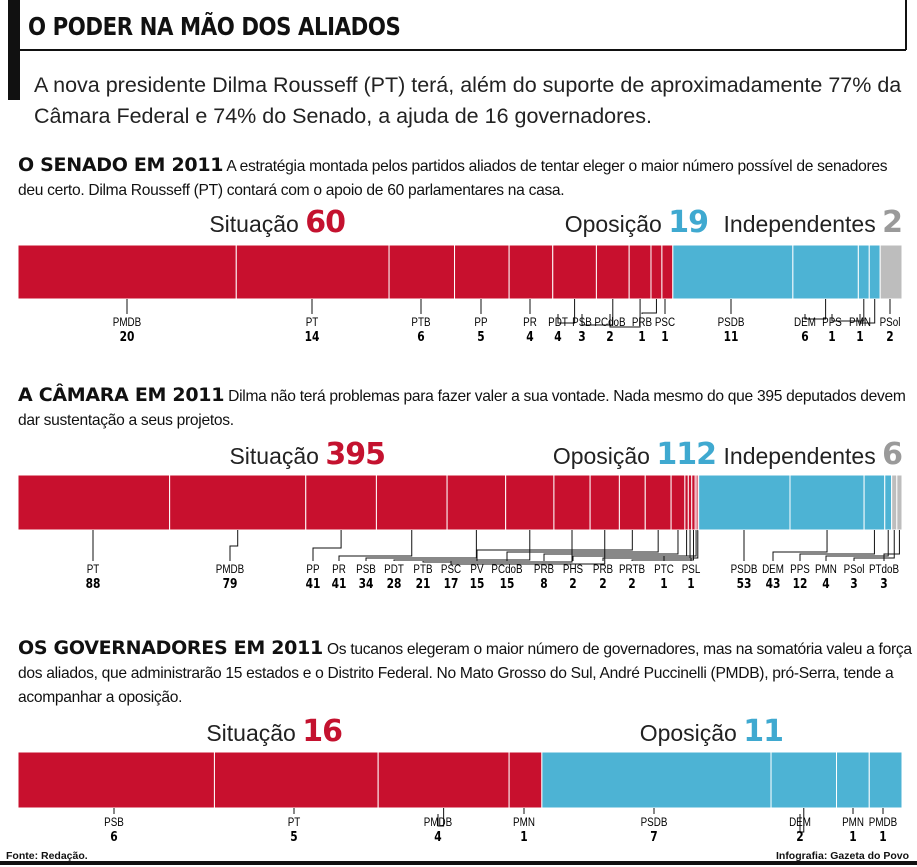 The width and height of the screenshot is (917, 867). Describe the element at coordinates (642, 322) in the screenshot. I see `party-label: PRB` at that location.